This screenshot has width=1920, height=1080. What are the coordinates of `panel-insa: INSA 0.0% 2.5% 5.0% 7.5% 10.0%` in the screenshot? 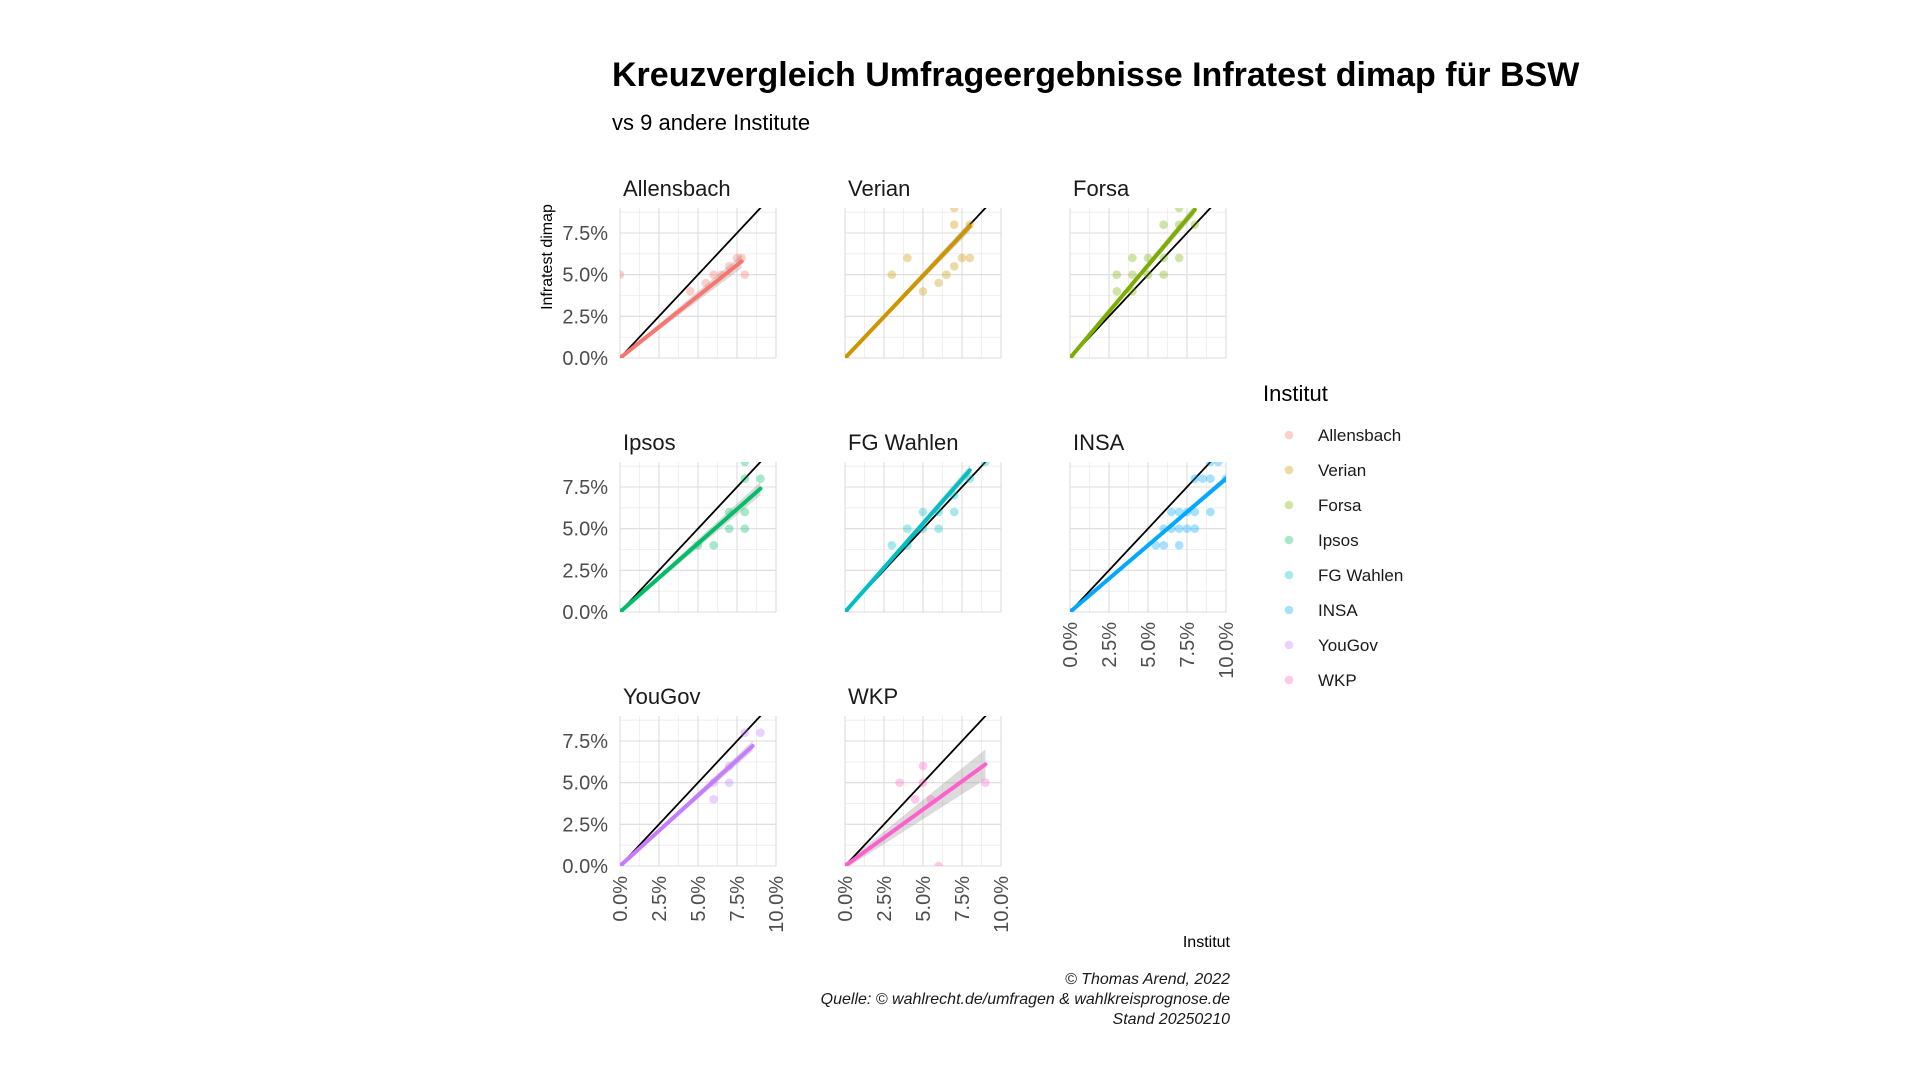 It's located at (1149, 554).